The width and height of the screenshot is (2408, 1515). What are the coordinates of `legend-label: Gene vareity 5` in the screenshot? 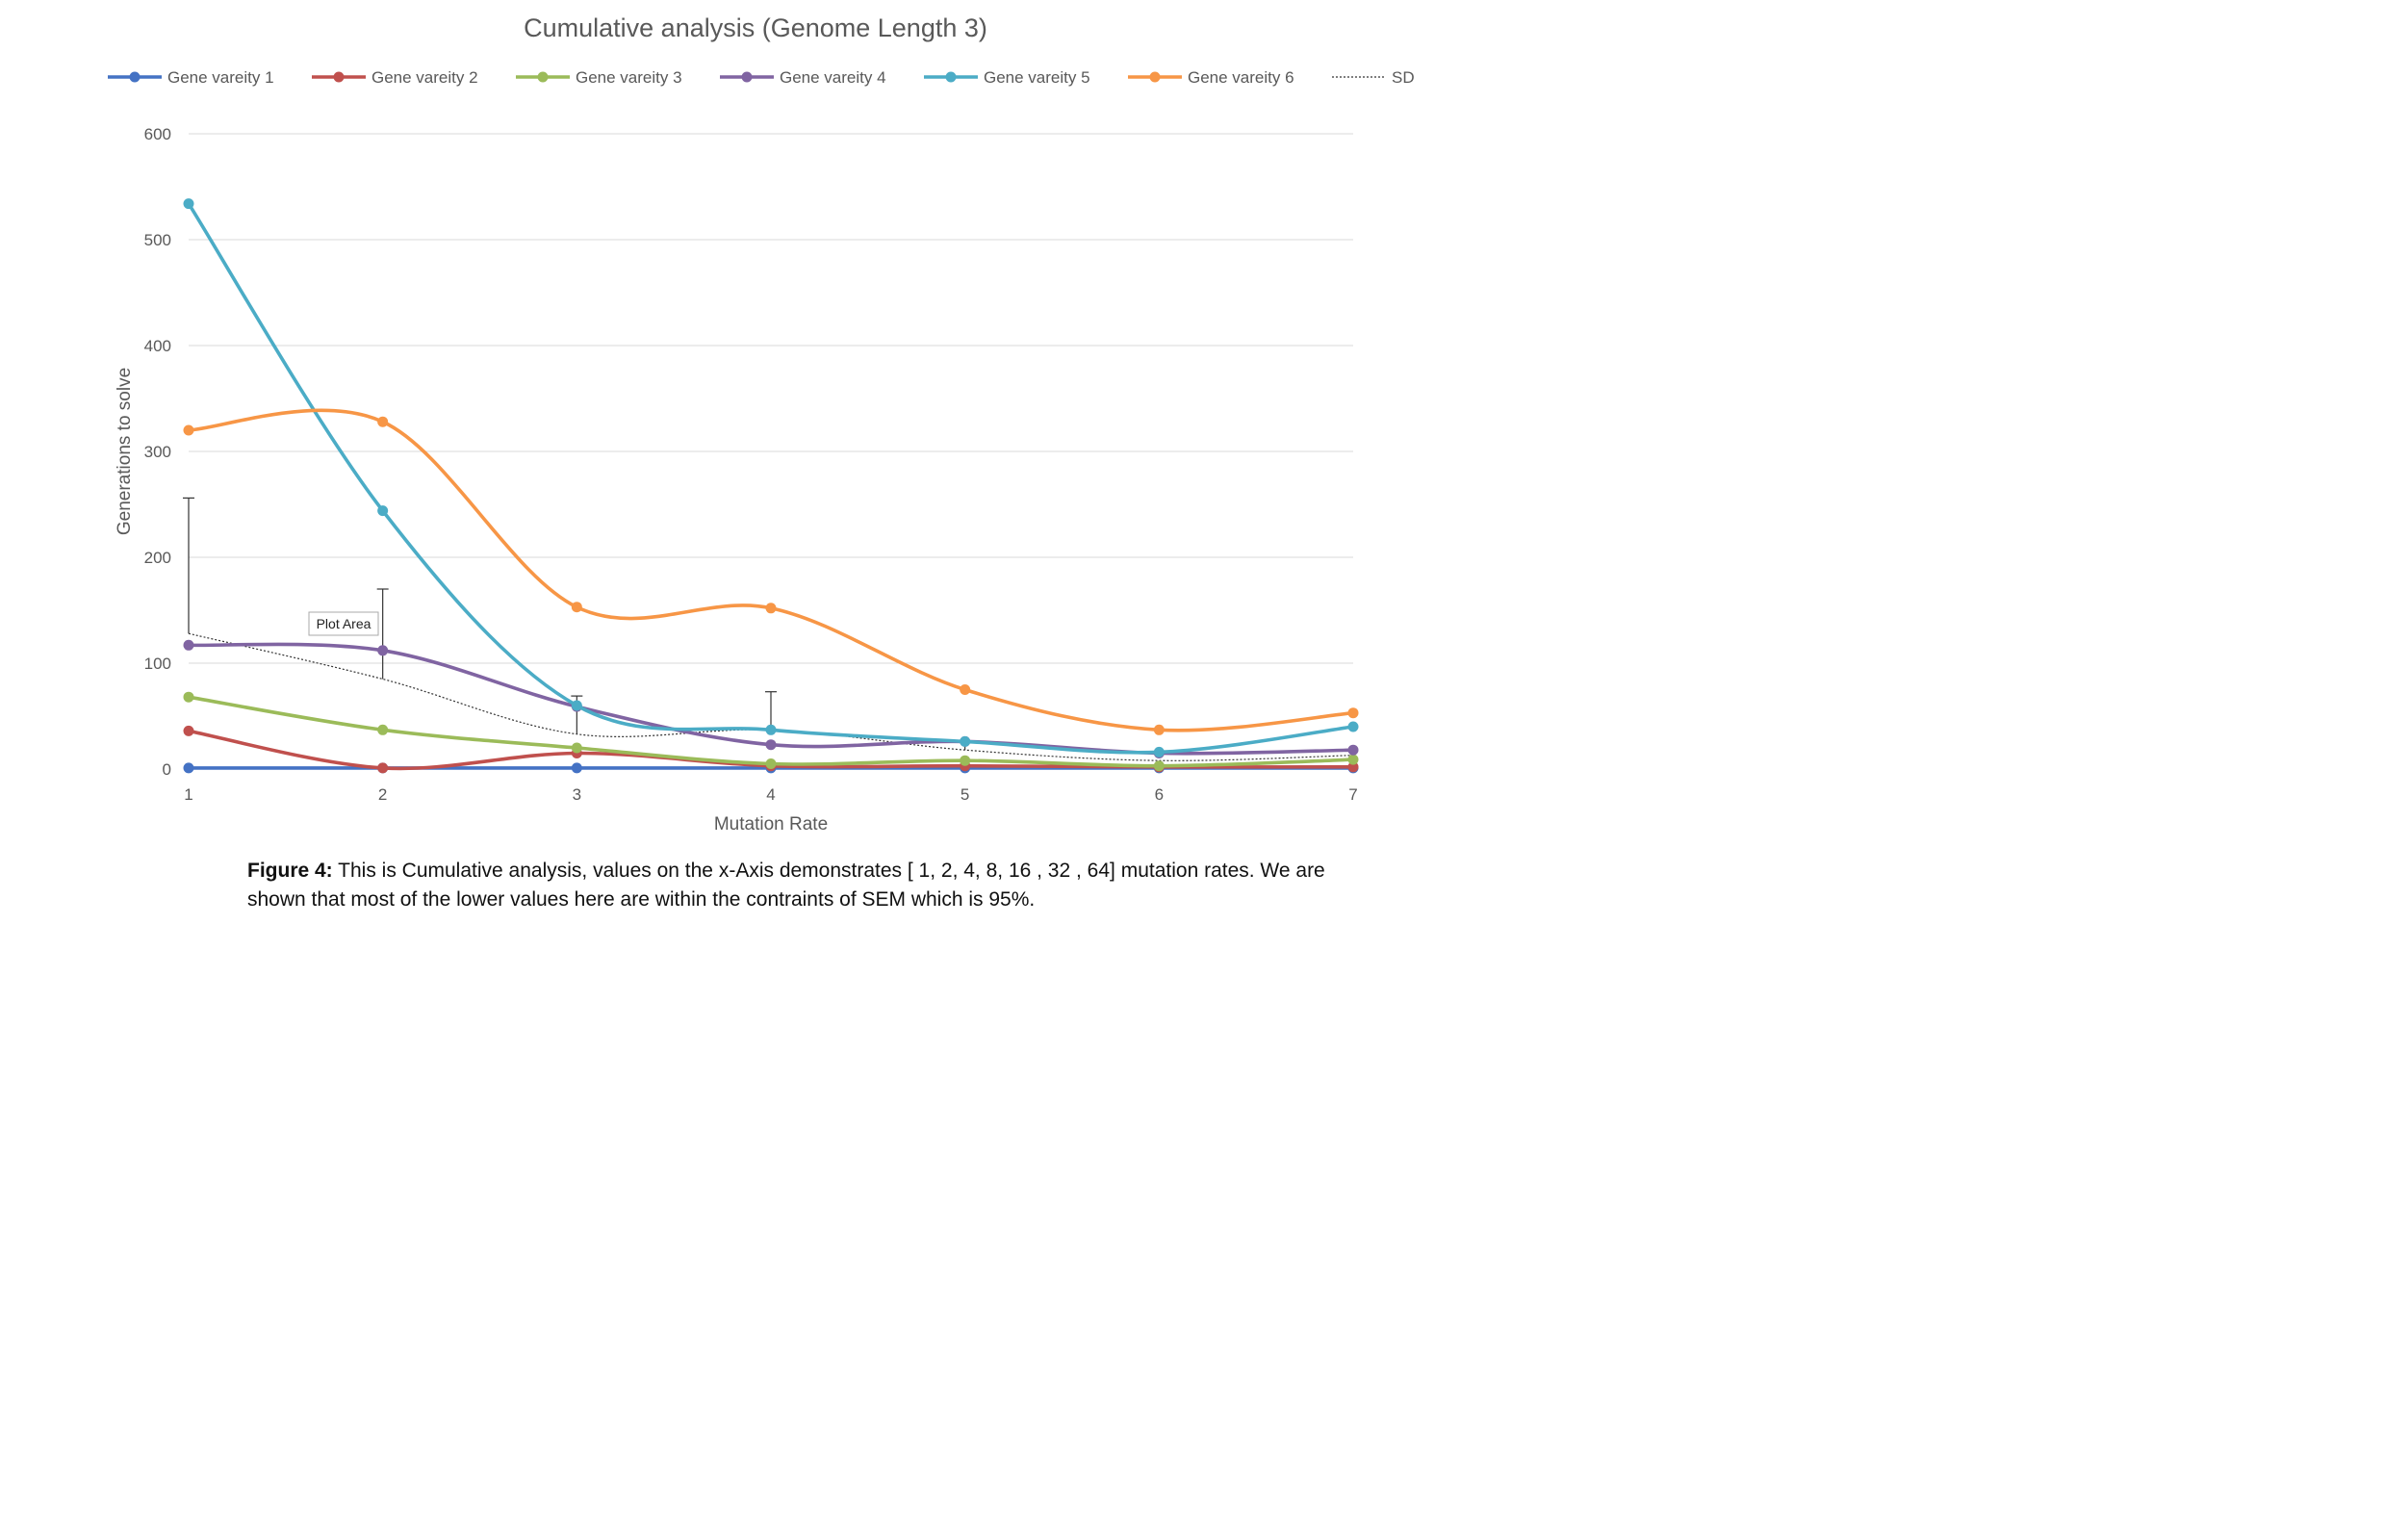 It's located at (1037, 77).